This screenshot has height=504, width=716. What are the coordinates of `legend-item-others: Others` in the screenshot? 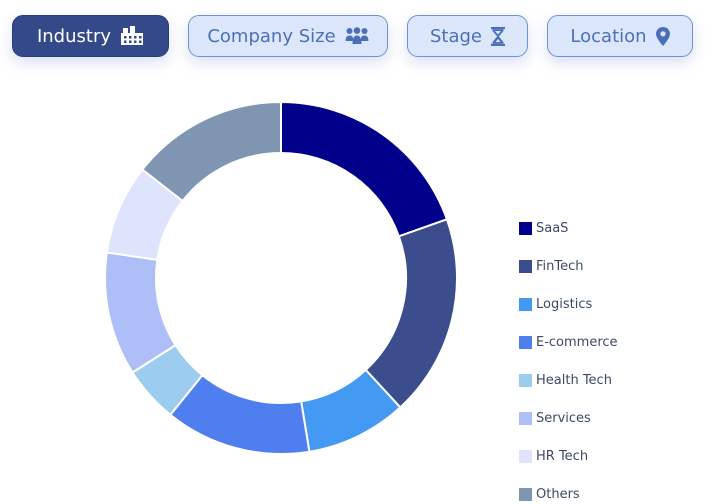 It's located at (549, 494).